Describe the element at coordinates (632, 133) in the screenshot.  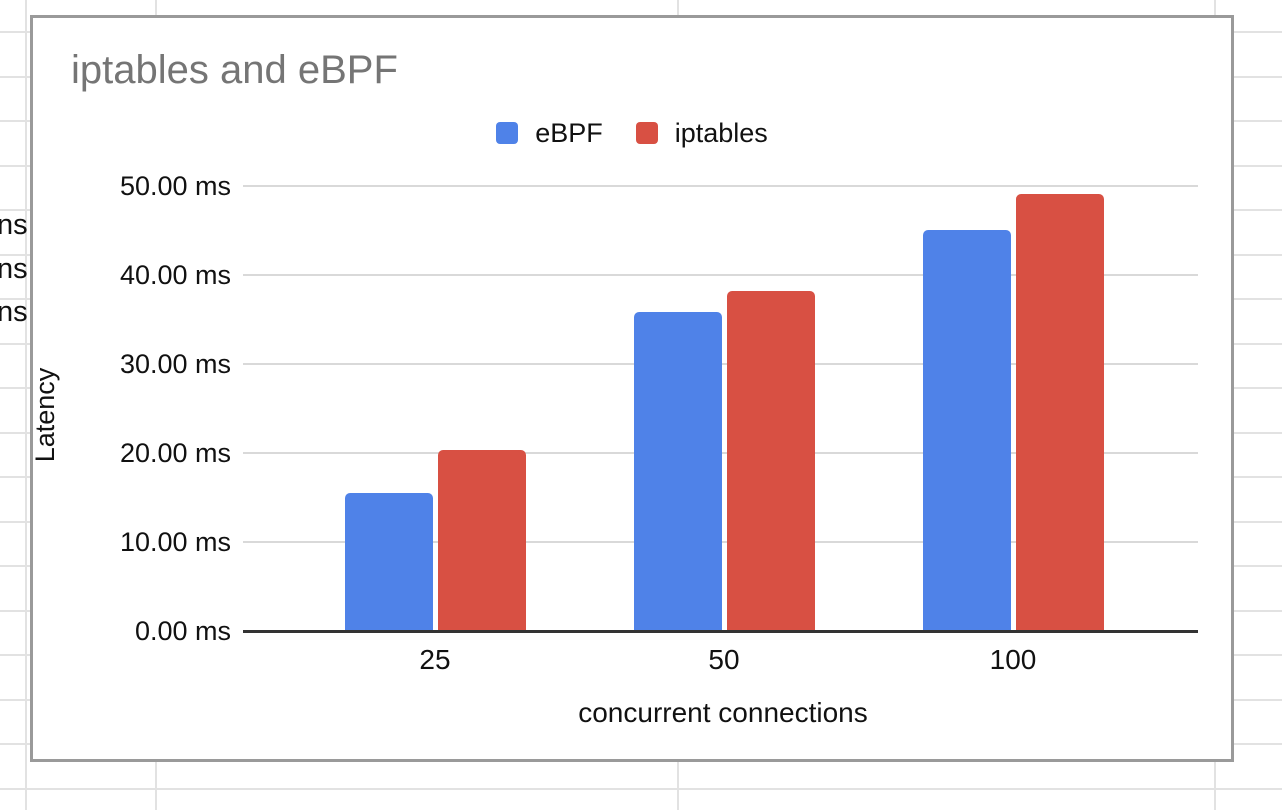
I see `chart-legend: eBPF iptables` at that location.